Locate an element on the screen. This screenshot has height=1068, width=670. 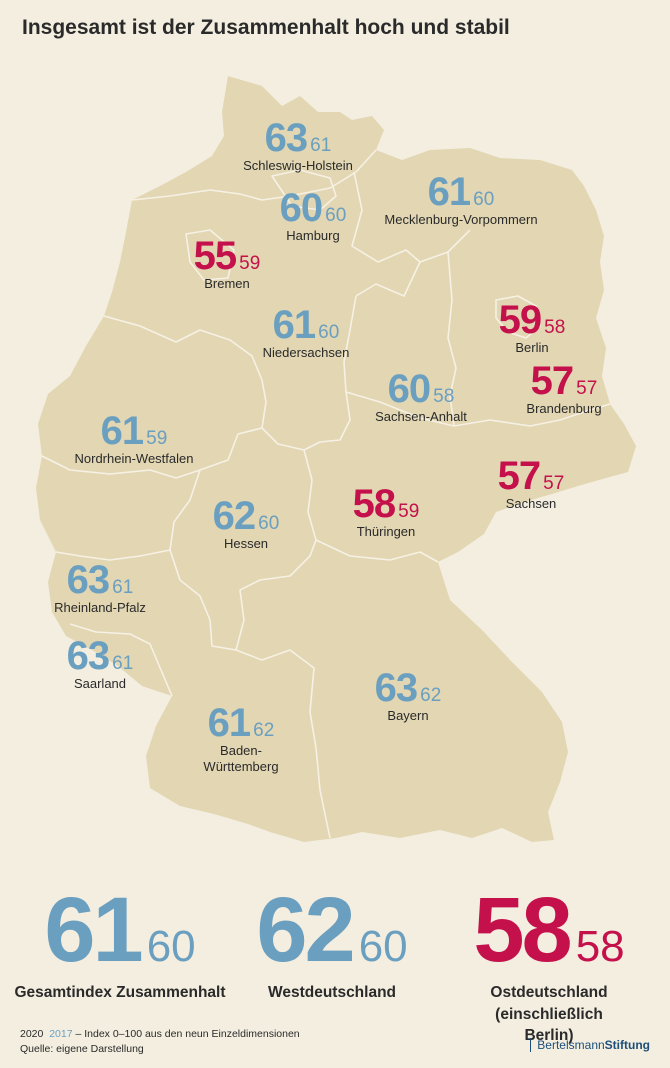
state-schleswig-holstein: 63 61 Schleswig-Holstein is located at coordinates (298, 146).